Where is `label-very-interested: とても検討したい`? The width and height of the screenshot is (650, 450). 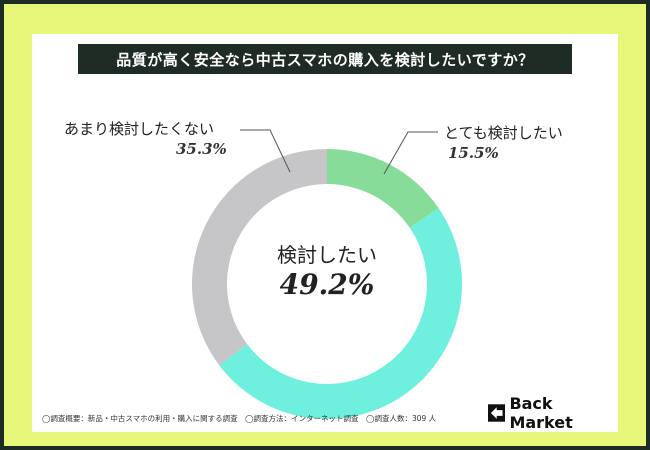
label-very-interested: とても検討したい is located at coordinates (503, 133).